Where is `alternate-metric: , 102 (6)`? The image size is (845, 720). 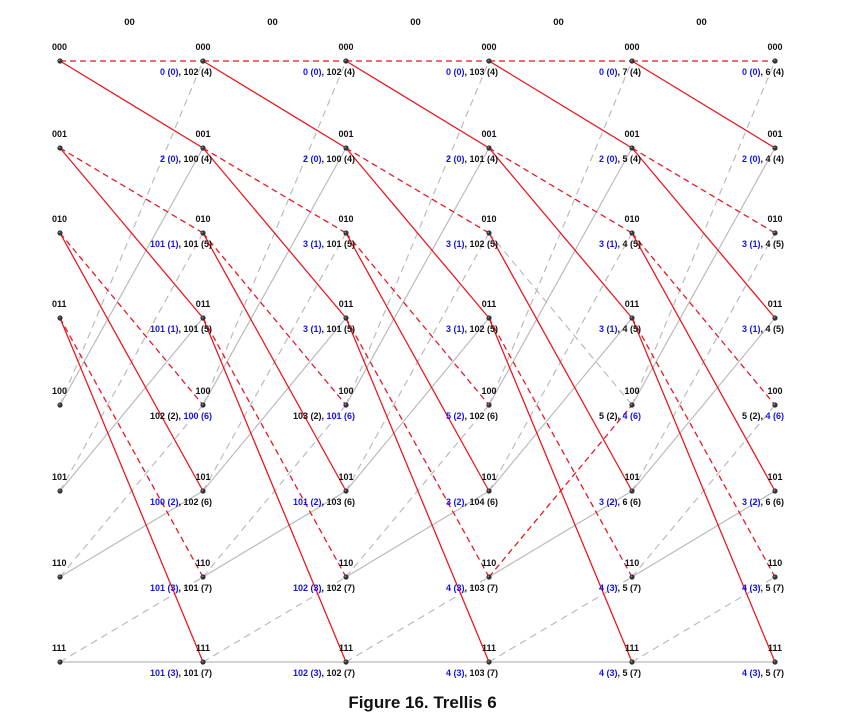
alternate-metric: , 102 (6) is located at coordinates (481, 416).